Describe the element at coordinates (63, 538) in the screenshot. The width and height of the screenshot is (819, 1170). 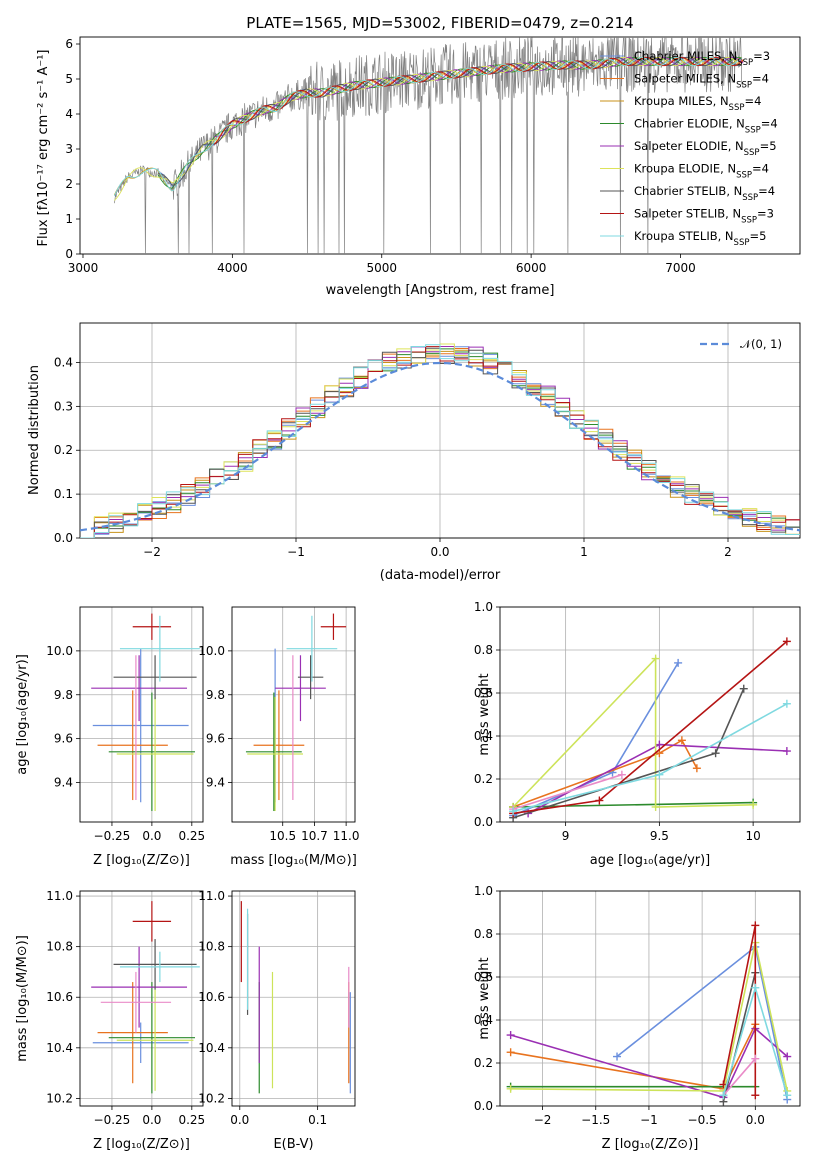
I see `residuals-ytick-label: 0.0` at that location.